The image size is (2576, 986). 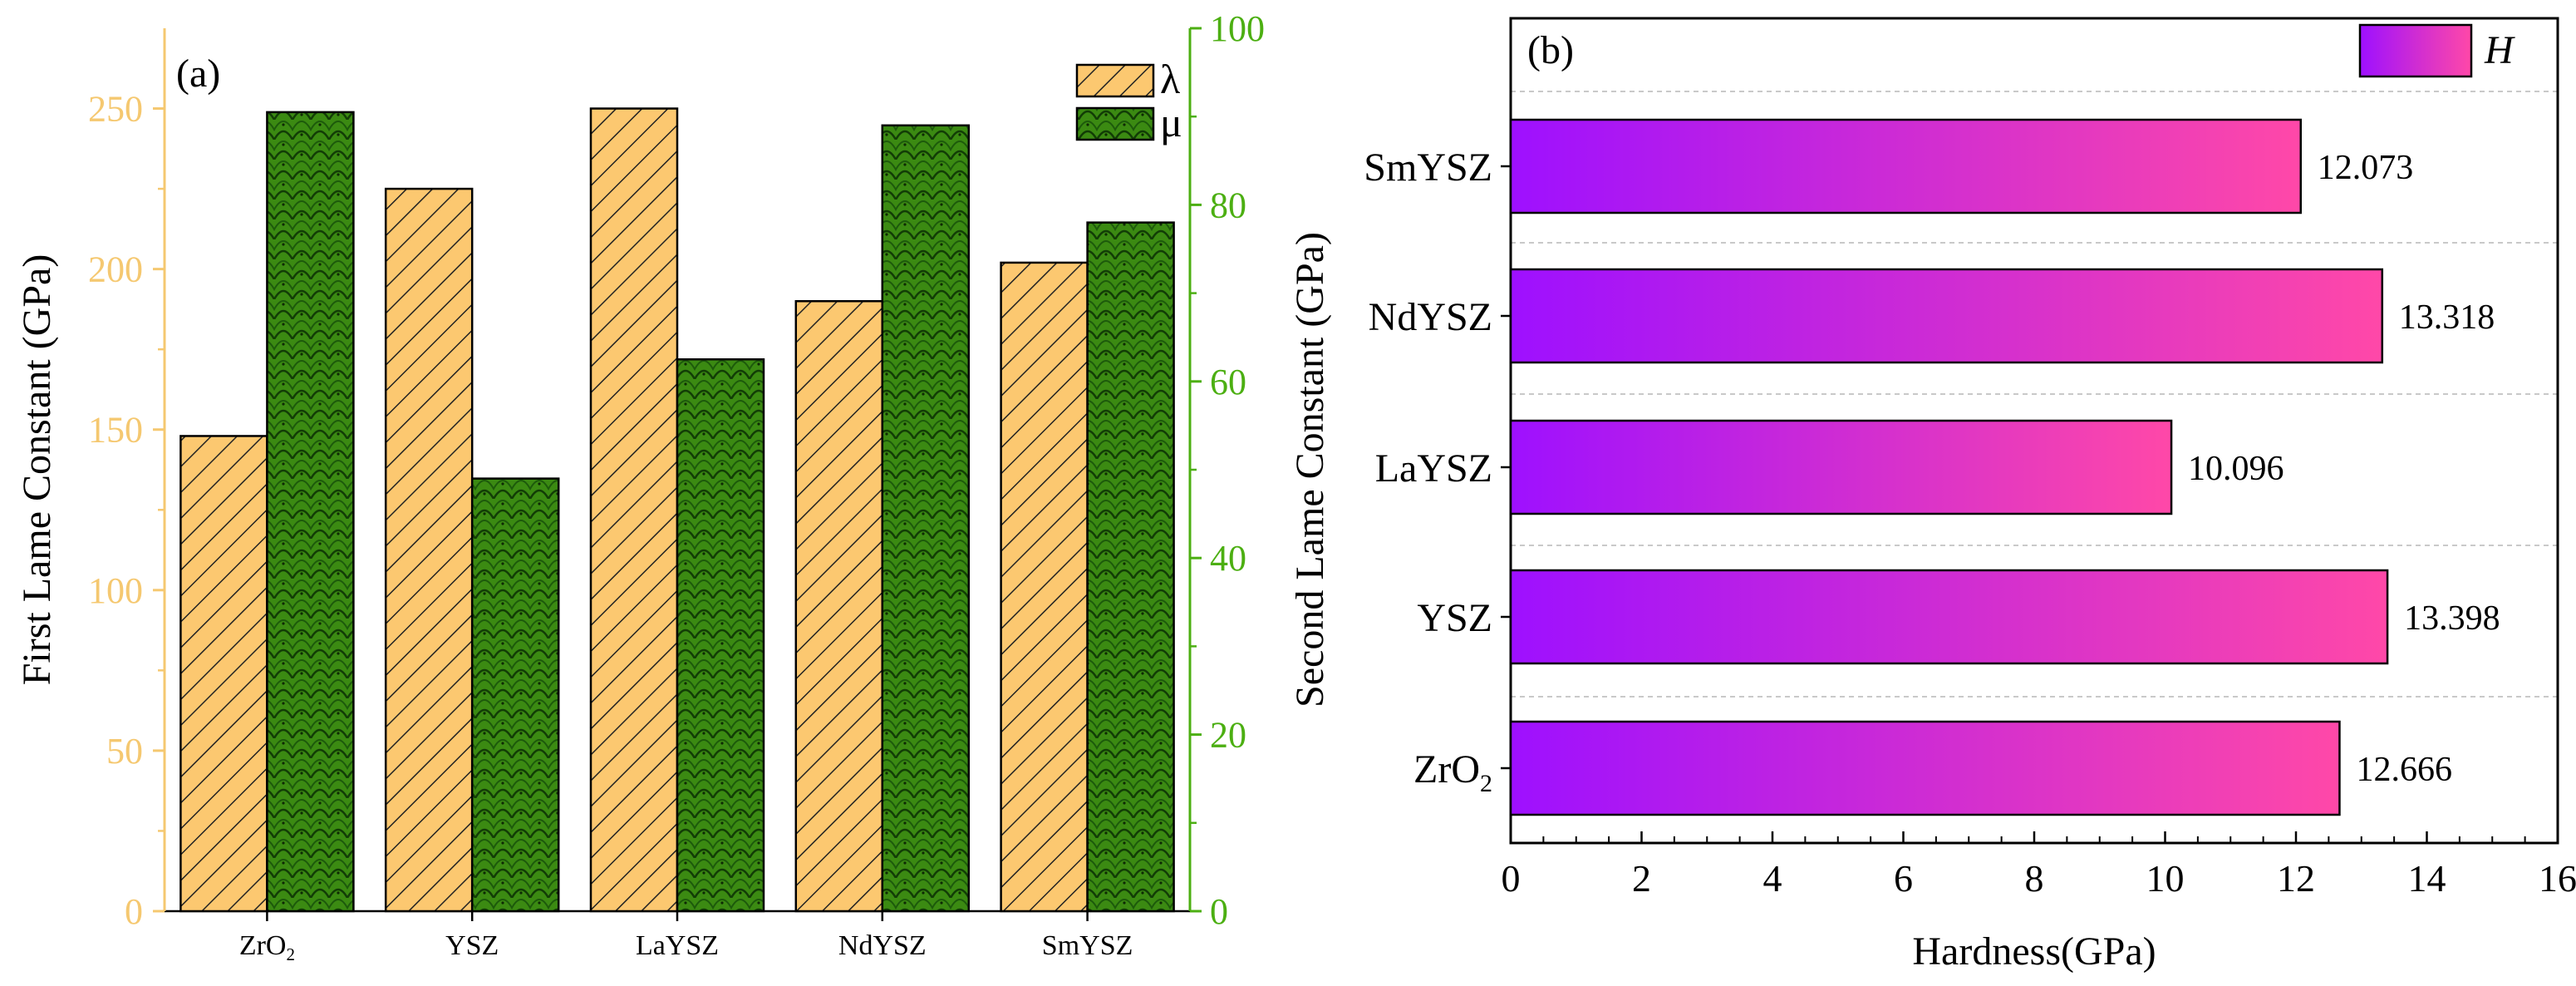 I want to click on legend-swatch-lambda, so click(x=1115, y=80).